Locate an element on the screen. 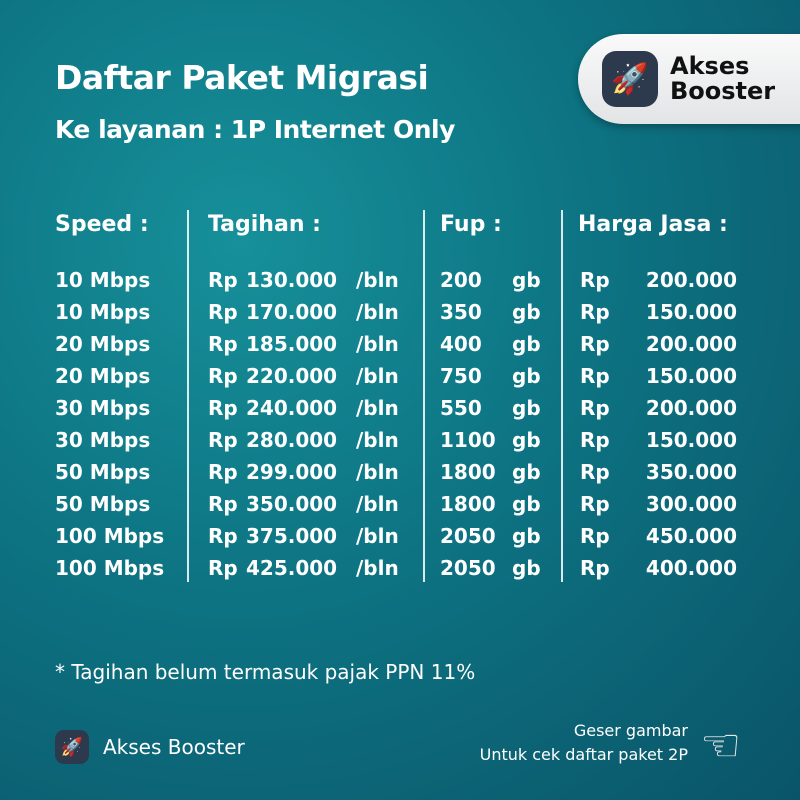 The width and height of the screenshot is (800, 800). cell-fee: 300.000 is located at coordinates (691, 504).